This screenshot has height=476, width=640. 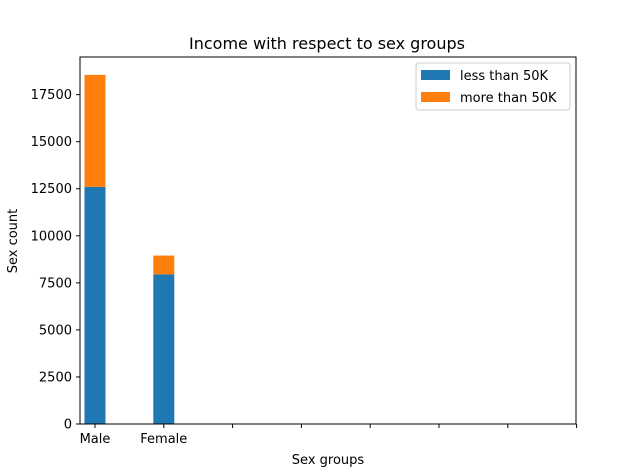 What do you see at coordinates (327, 43) in the screenshot?
I see `chart-title: Income with respect to sex groups` at bounding box center [327, 43].